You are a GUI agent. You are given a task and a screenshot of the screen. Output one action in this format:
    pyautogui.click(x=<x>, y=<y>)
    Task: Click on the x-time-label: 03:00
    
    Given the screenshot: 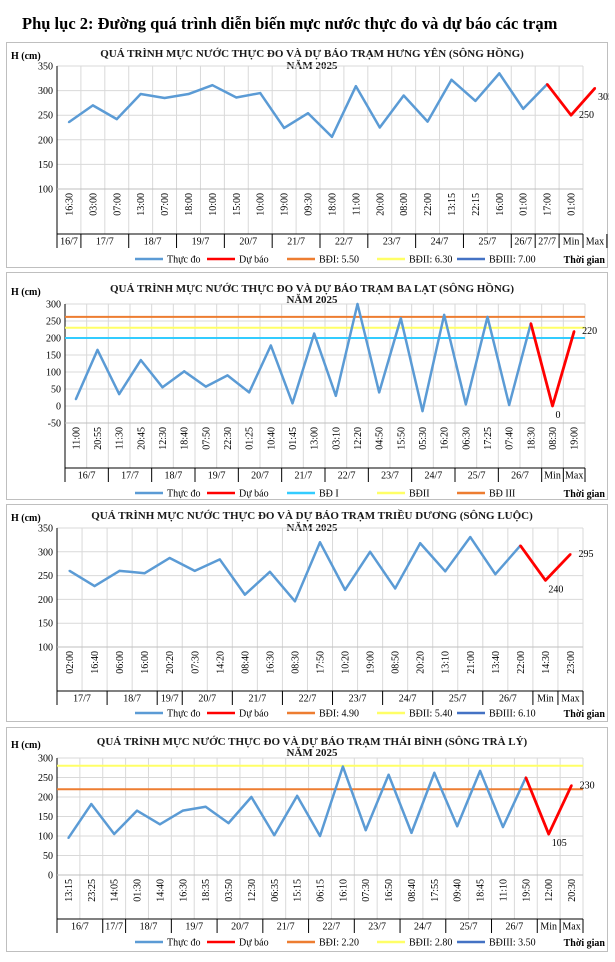 What is the action you would take?
    pyautogui.click(x=93, y=204)
    